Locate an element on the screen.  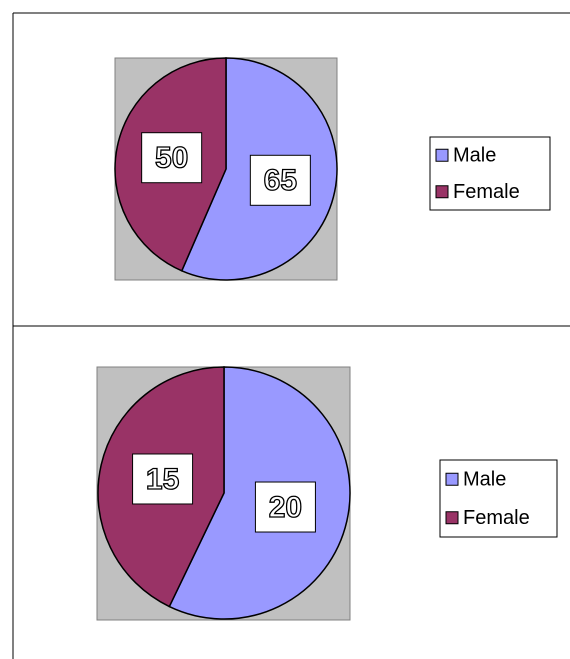
data-label: 20 is located at coordinates (285, 507).